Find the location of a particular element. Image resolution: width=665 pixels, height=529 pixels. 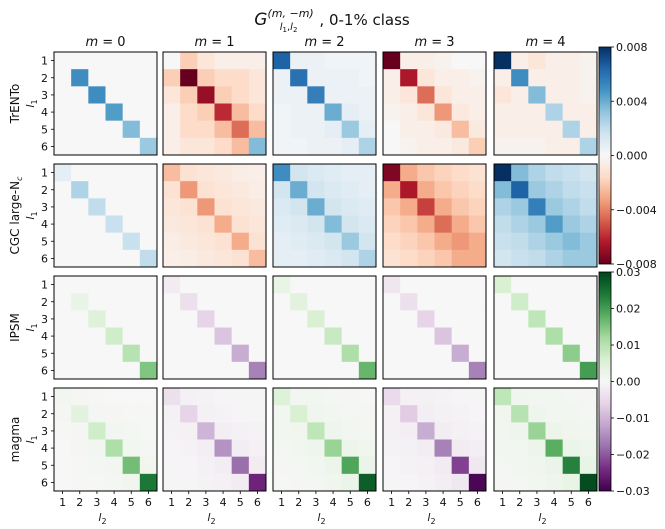

column-title-m0: m = 0 is located at coordinates (105, 42).